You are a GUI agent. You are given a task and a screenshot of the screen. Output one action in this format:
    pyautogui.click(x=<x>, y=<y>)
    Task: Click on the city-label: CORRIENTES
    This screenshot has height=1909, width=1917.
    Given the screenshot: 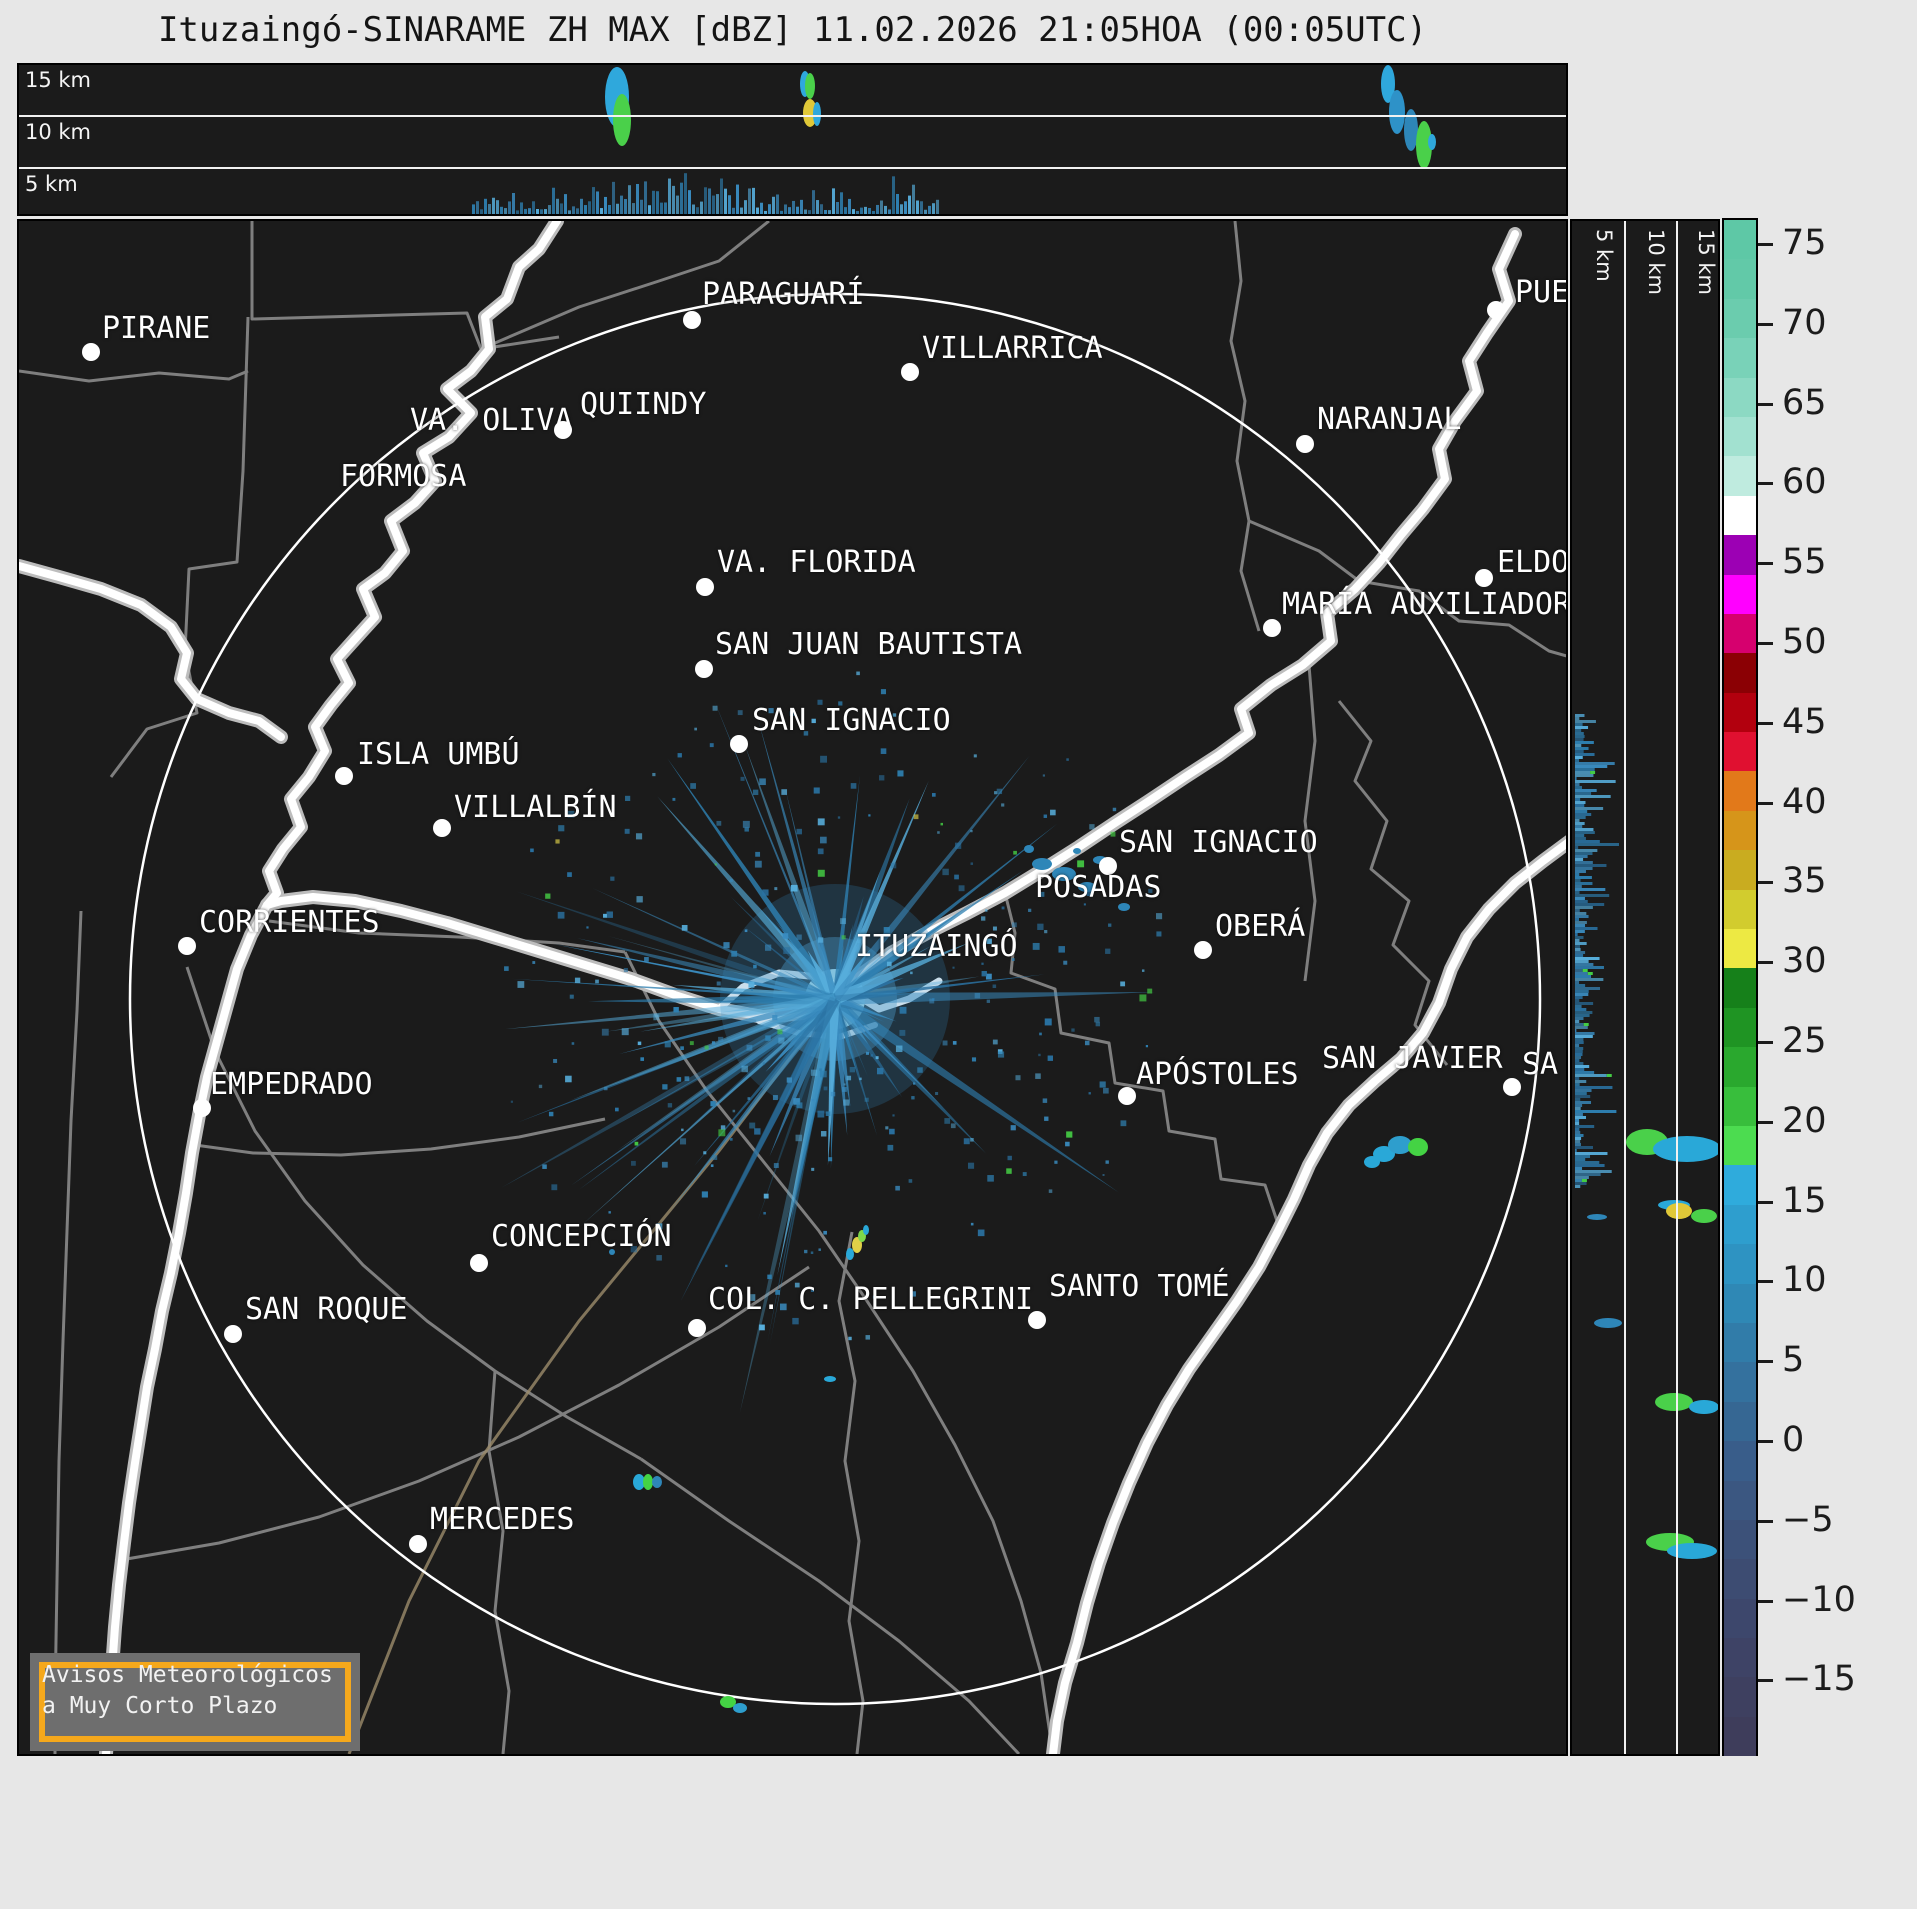 What is the action you would take?
    pyautogui.click(x=289, y=922)
    